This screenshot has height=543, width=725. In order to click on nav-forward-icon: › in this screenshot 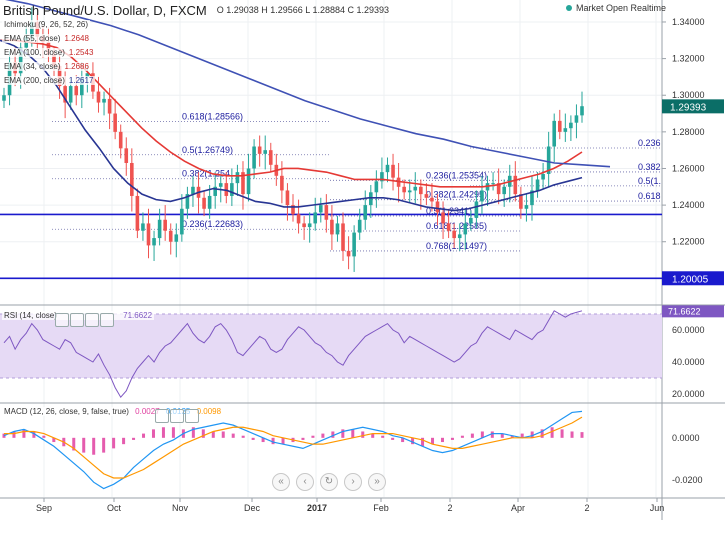, I will do `click(353, 482)`.